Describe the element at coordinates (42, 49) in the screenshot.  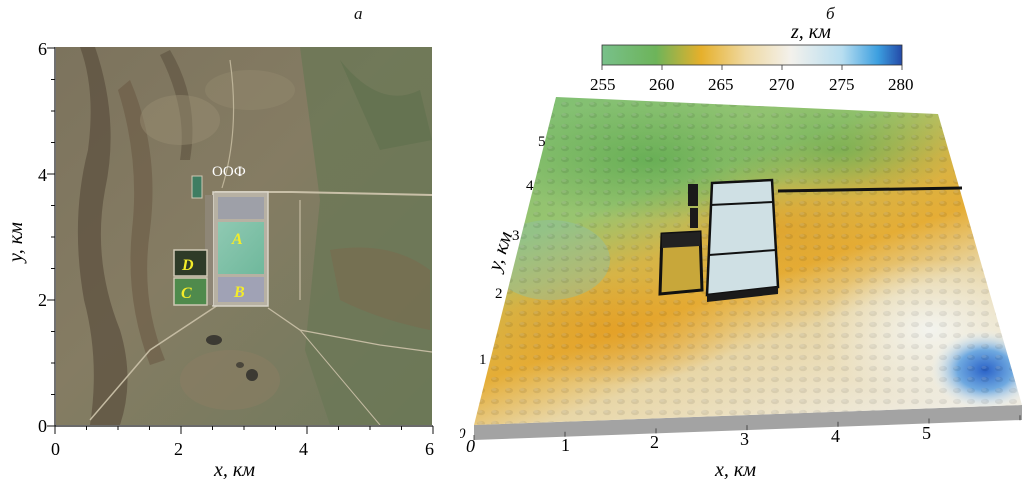
I see `a-y-tick-6: 6` at that location.